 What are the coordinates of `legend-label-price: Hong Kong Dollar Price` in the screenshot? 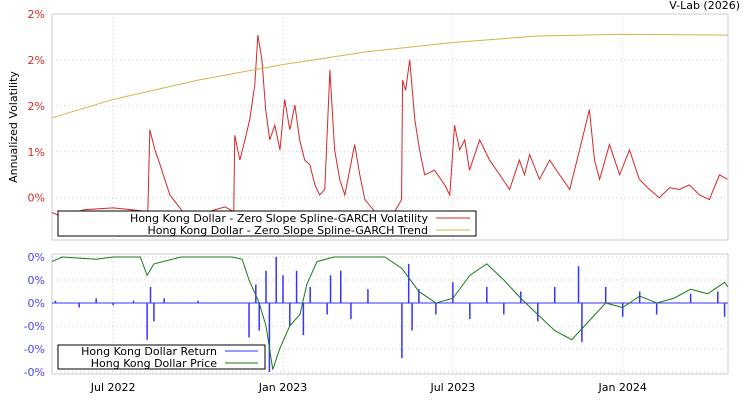 It's located at (154, 363).